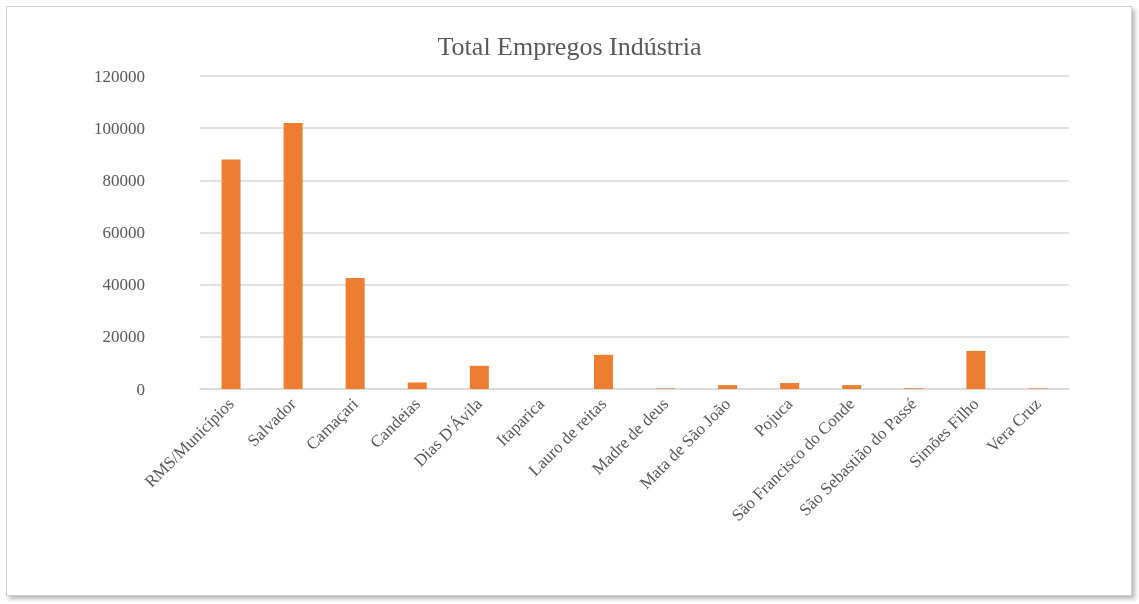 Image resolution: width=1139 pixels, height=604 pixels. What do you see at coordinates (123, 232) in the screenshot?
I see `y-tick-label: 60000` at bounding box center [123, 232].